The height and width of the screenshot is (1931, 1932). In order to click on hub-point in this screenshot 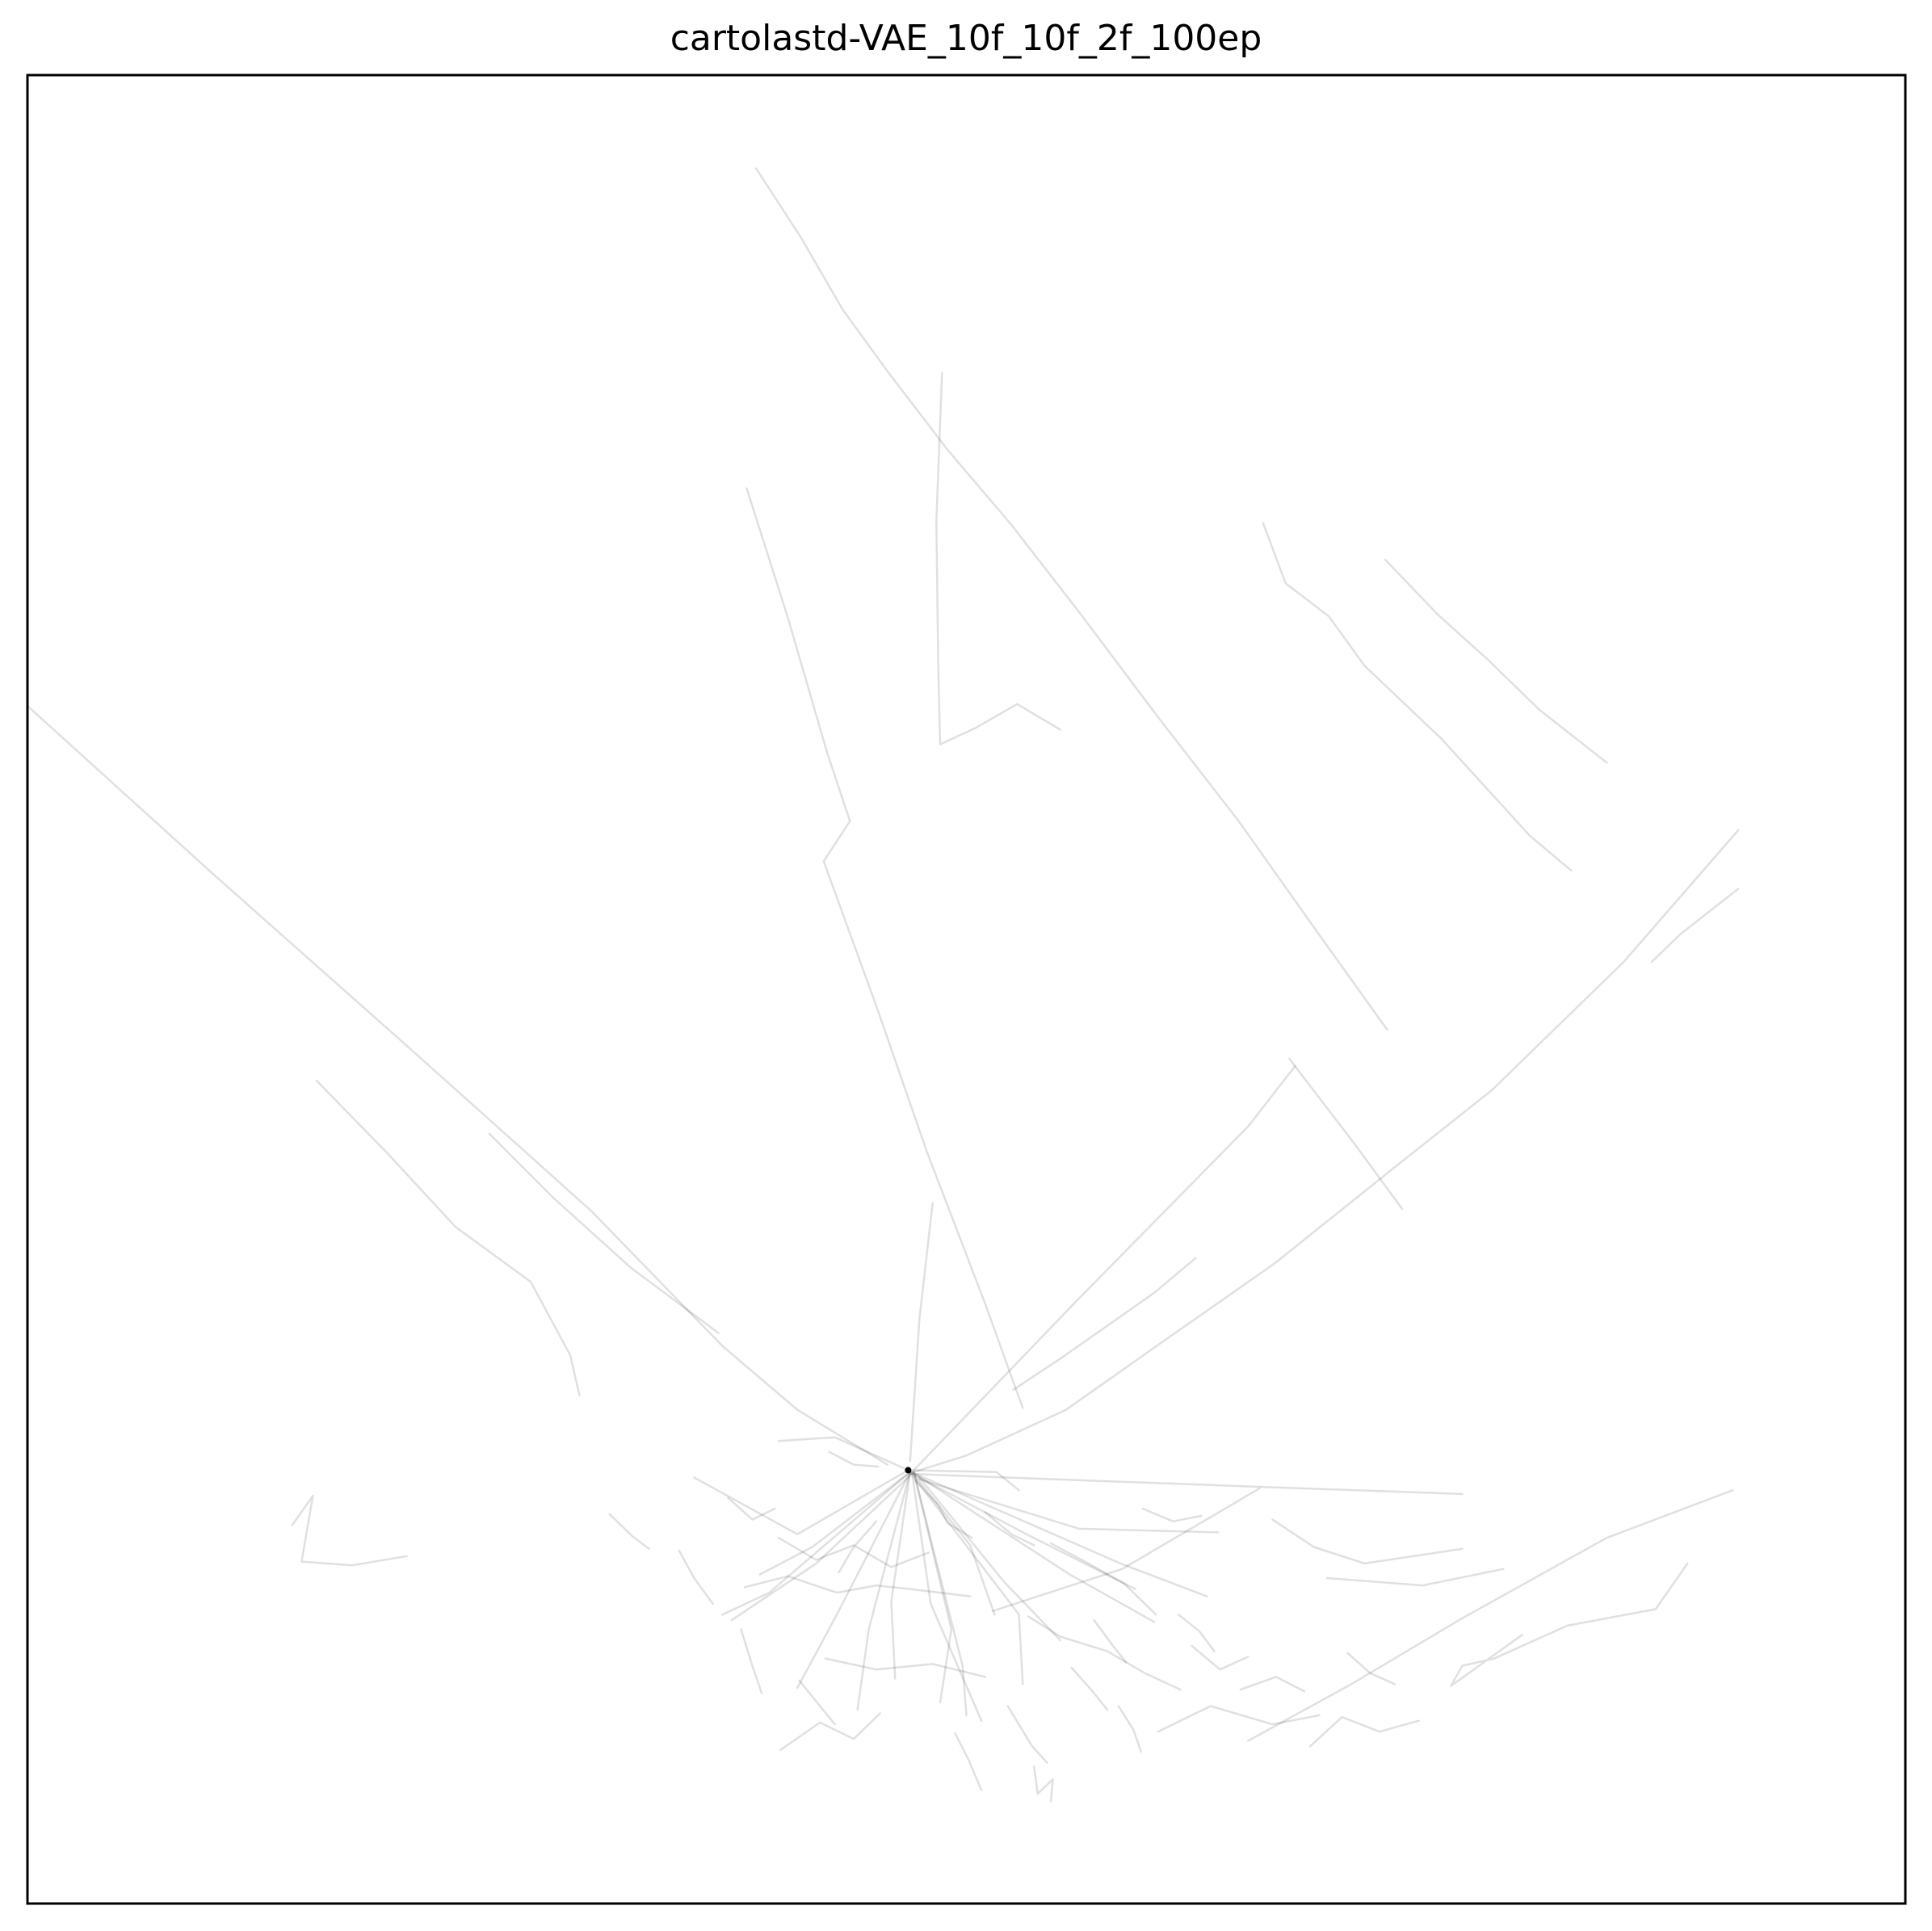, I will do `click(908, 1470)`.